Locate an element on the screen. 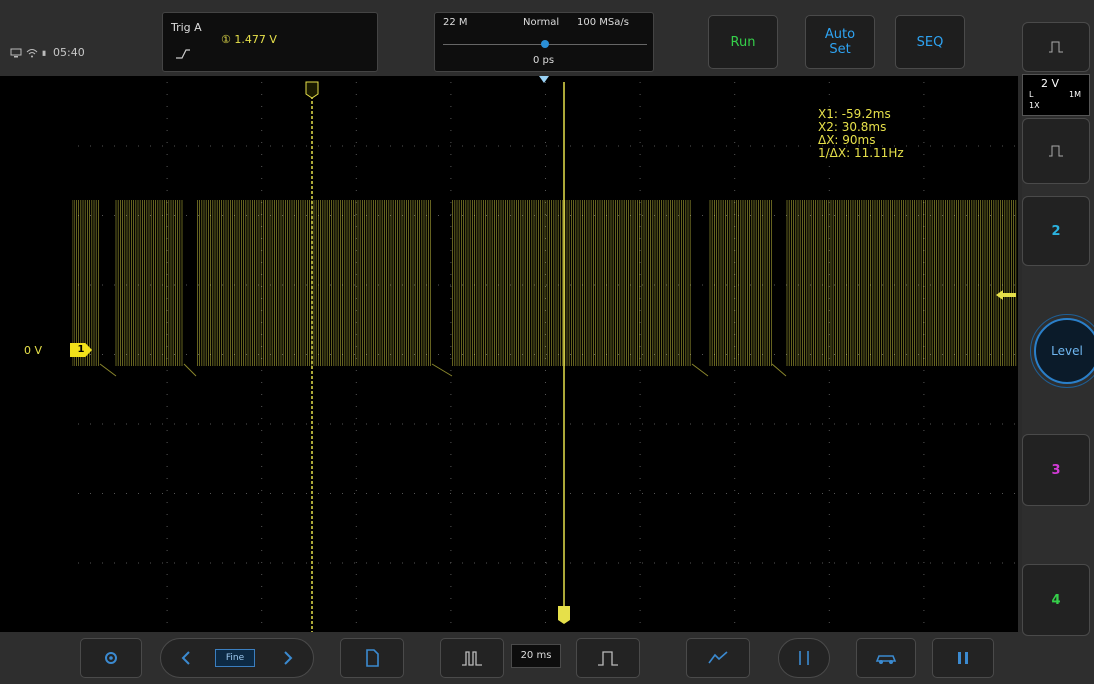 The image size is (1094, 684). display-icon is located at coordinates (16, 52).